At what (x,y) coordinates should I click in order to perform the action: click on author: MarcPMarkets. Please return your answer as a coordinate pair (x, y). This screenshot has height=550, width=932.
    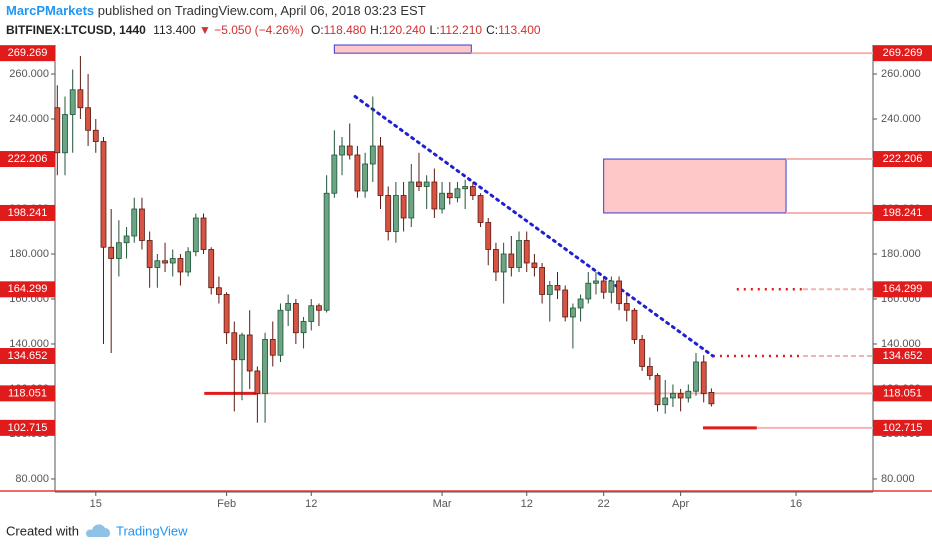
    Looking at the image, I should click on (50, 10).